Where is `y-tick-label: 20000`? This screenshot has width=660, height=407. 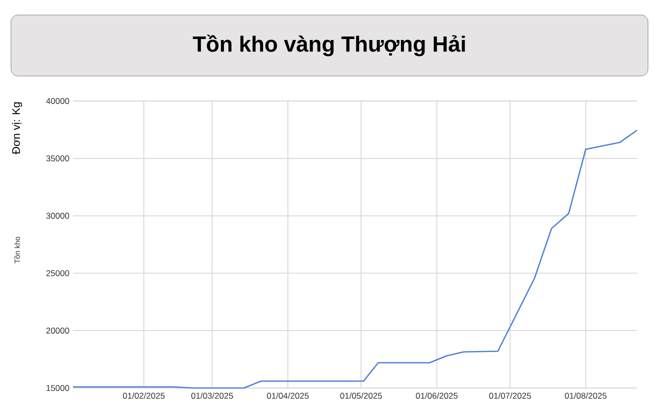
y-tick-label: 20000 is located at coordinates (58, 331).